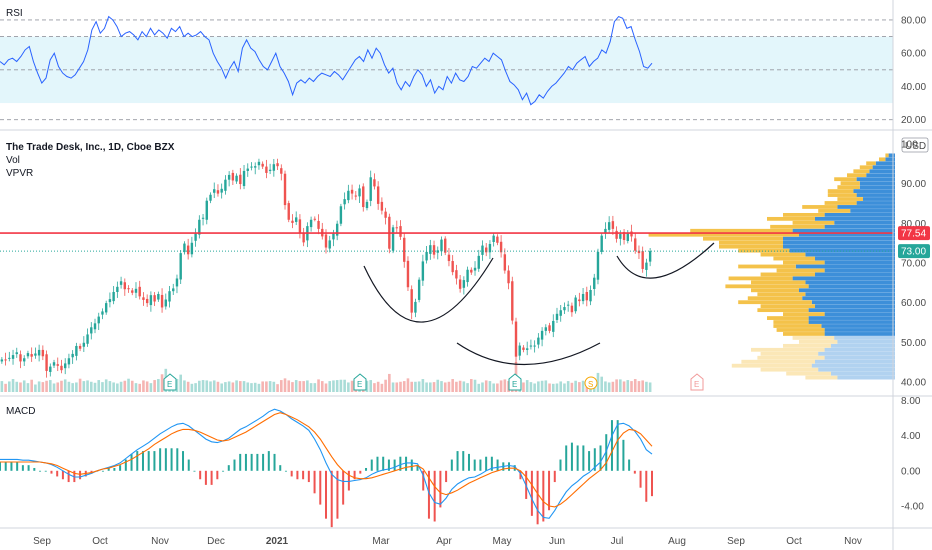 The width and height of the screenshot is (932, 550). What do you see at coordinates (913, 252) in the screenshot?
I see `last-price-label: 73.00` at bounding box center [913, 252].